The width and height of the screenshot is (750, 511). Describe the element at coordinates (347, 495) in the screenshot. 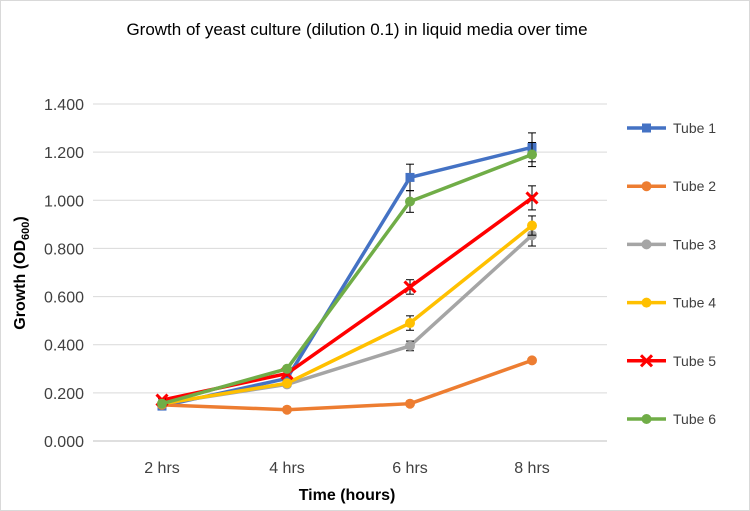

I see `x-axis-label: Time (hours)` at that location.